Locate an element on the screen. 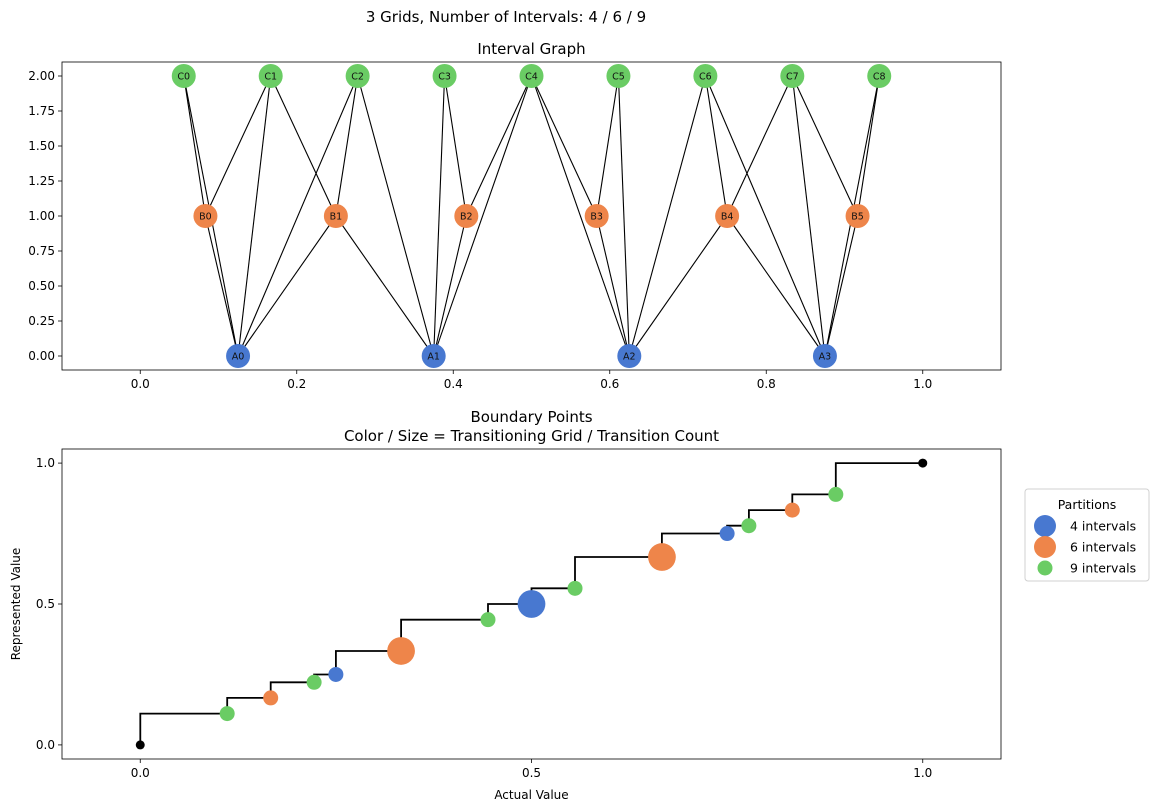 This screenshot has width=1158, height=811. figure-suptitle: 3 Grids, Number of Intervals: 4 / 6 / 9 is located at coordinates (506, 17).